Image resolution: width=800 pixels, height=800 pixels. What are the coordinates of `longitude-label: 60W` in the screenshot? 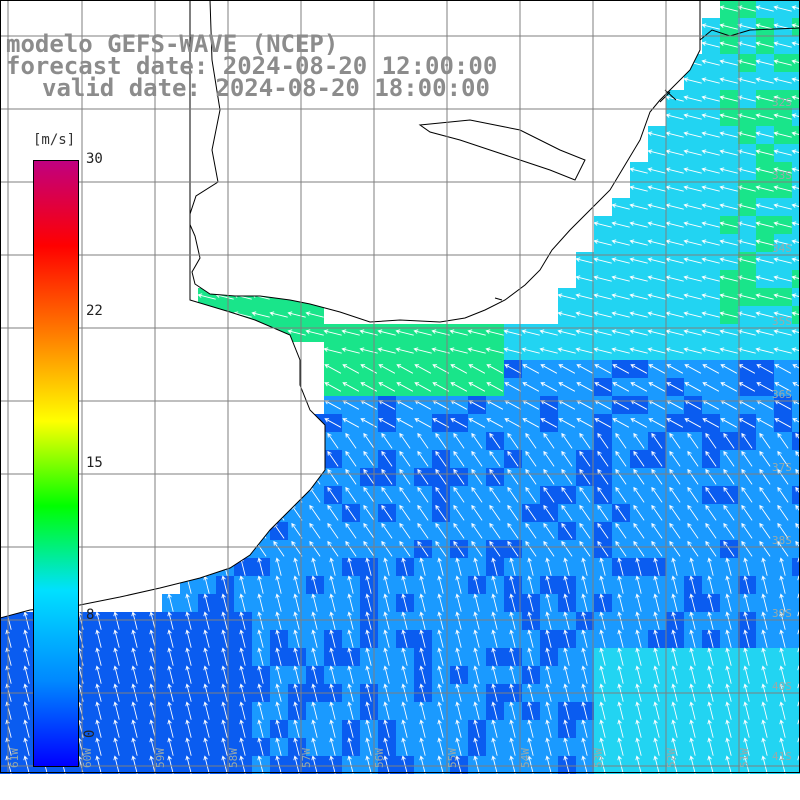 It's located at (87, 758).